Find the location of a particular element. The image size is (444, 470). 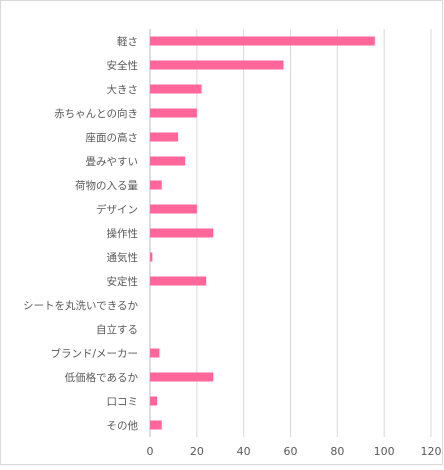

category-label: 畳みやすい is located at coordinates (112, 162).